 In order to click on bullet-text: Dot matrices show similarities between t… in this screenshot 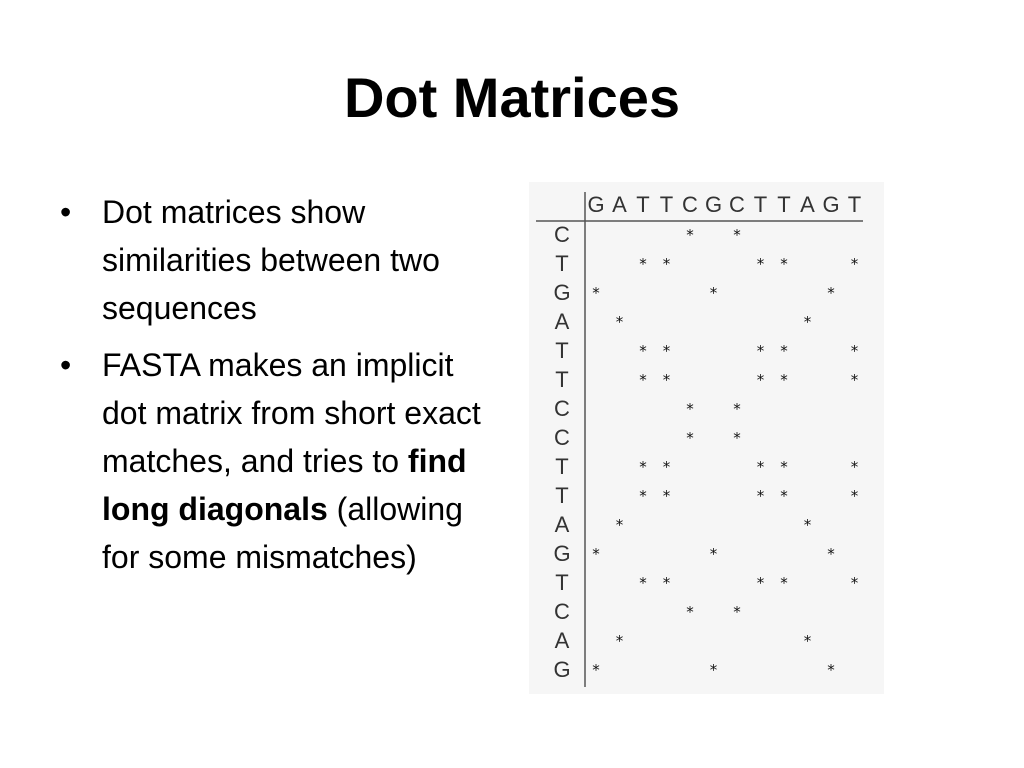, I will do `click(271, 260)`.